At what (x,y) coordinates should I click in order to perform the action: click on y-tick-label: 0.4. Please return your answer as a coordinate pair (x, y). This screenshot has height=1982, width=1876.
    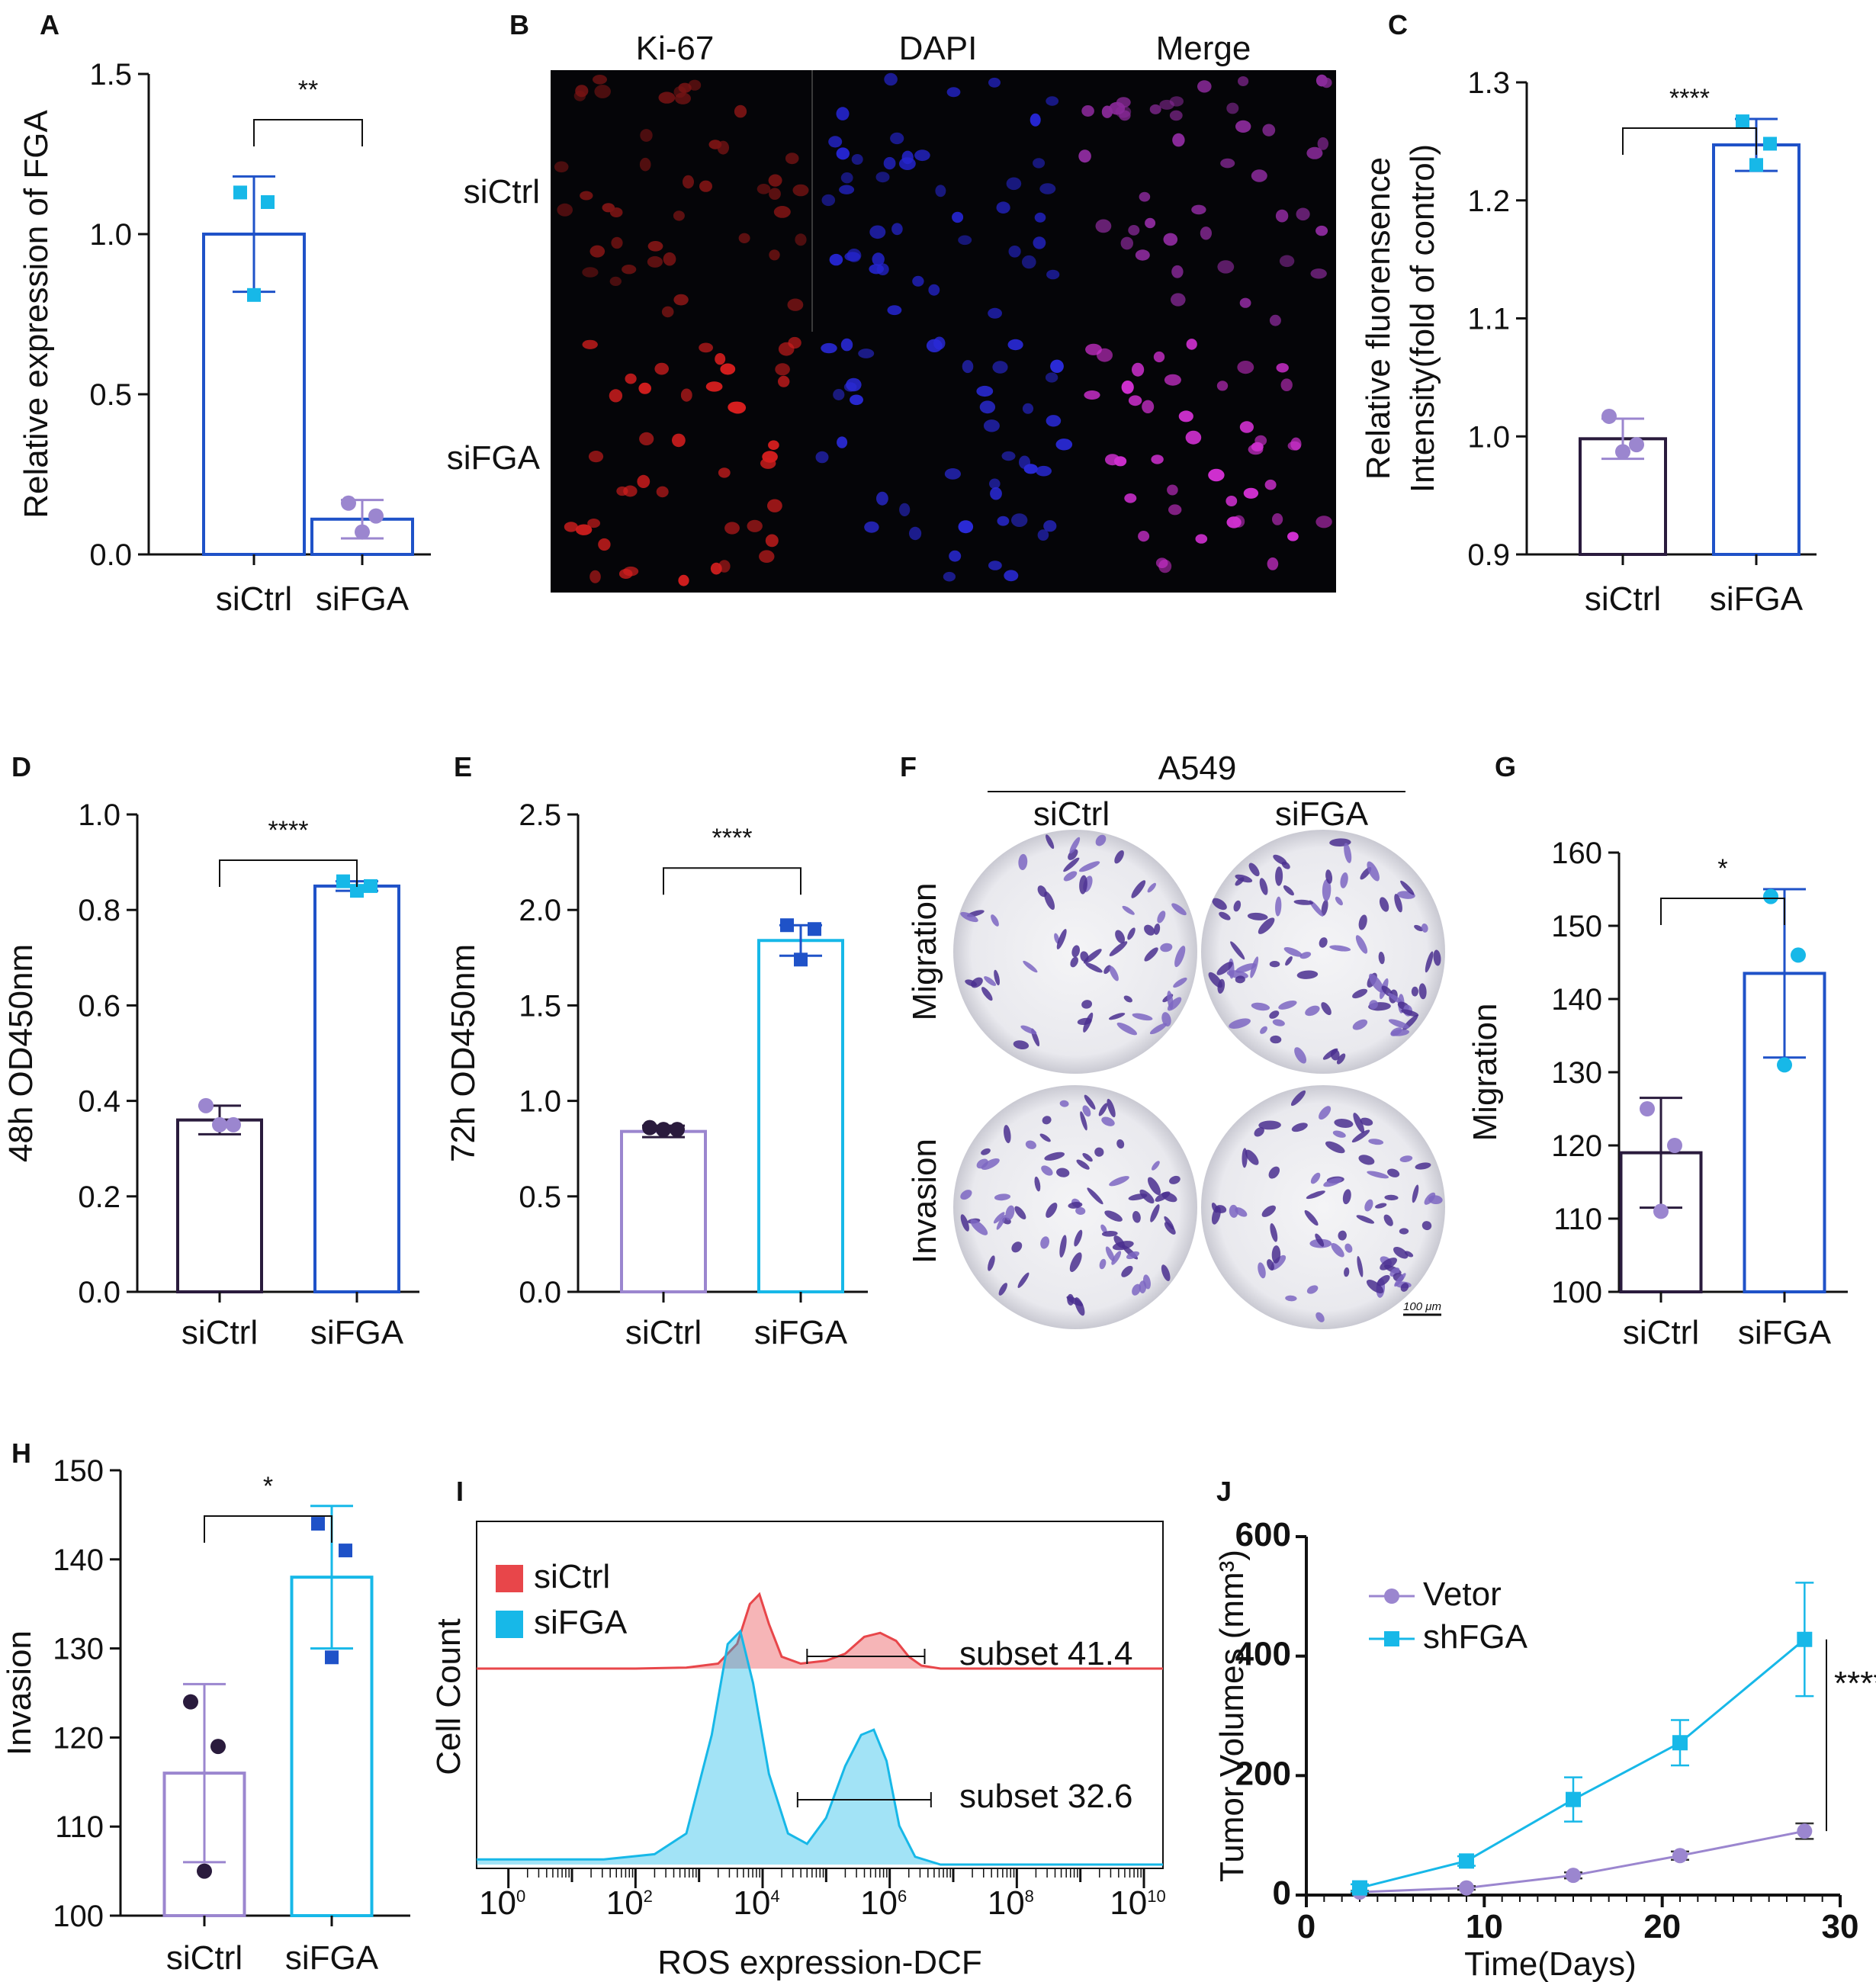
    Looking at the image, I should click on (99, 1102).